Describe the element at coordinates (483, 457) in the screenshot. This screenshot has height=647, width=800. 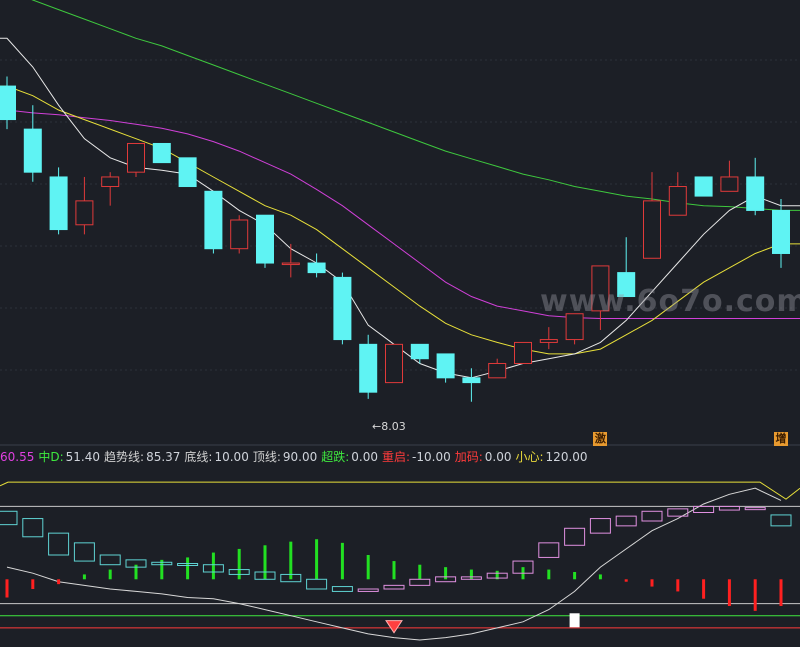
I see `legend-item: 加码: 0.00` at that location.